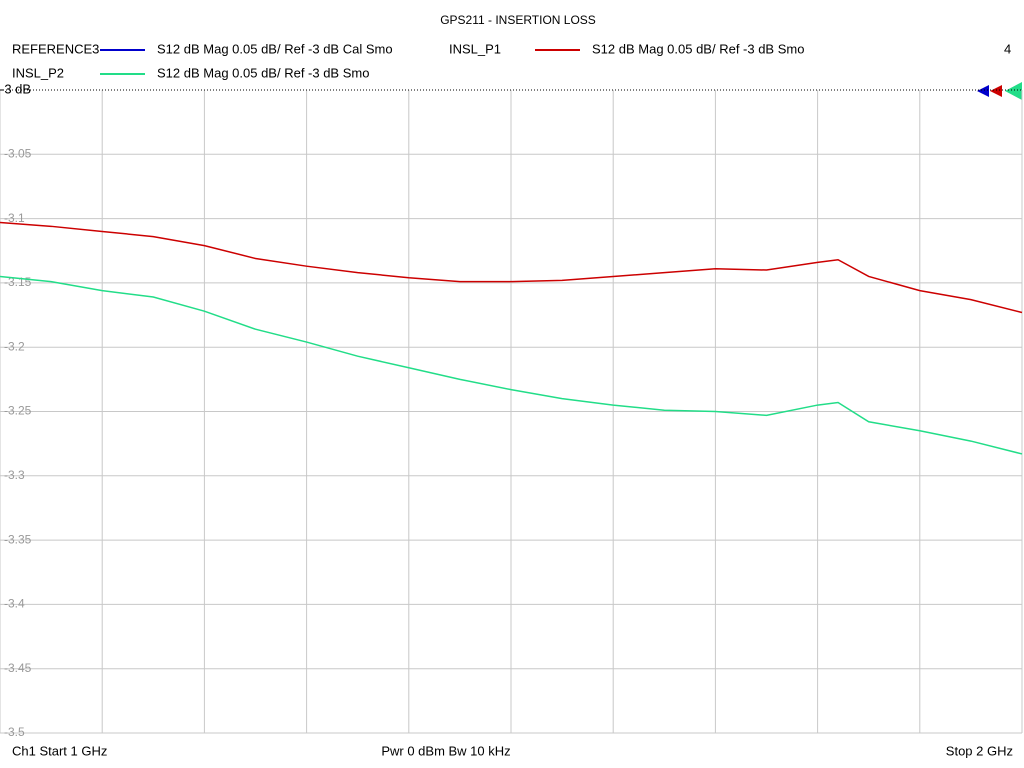  Describe the element at coordinates (511, 267) in the screenshot. I see `trace-line` at that location.